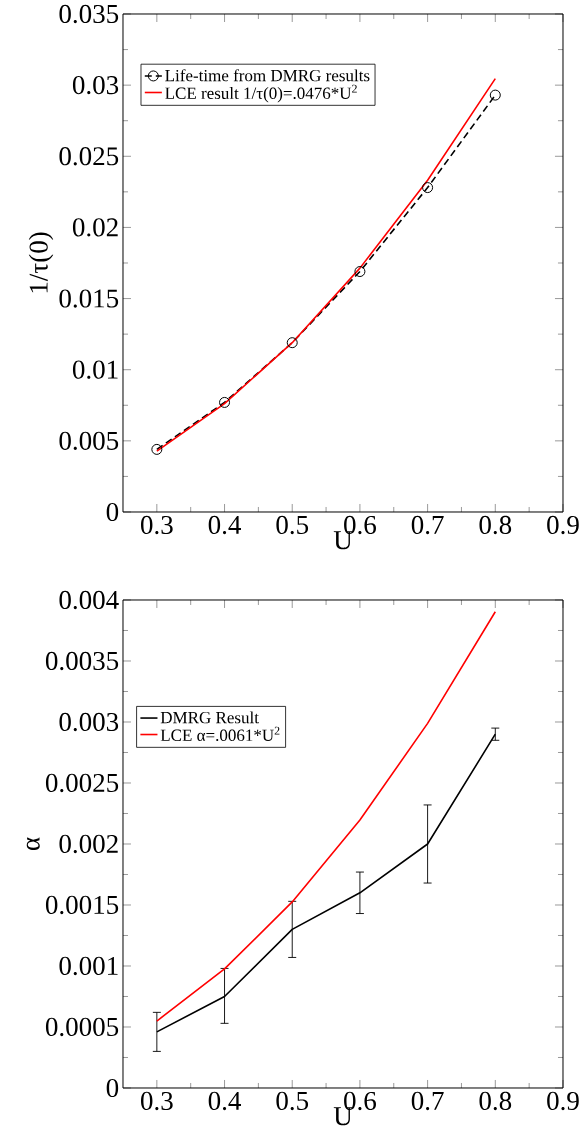 The image size is (588, 1148). Describe the element at coordinates (95, 369) in the screenshot. I see `y-tick-label: 0.01` at that location.